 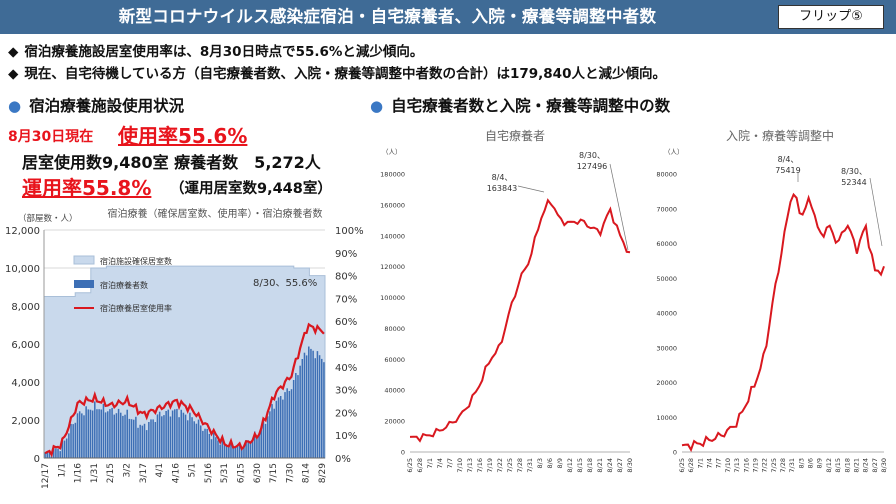 What do you see at coordinates (502, 188) in the screenshot?
I see `annotation-label: 163843` at bounding box center [502, 188].